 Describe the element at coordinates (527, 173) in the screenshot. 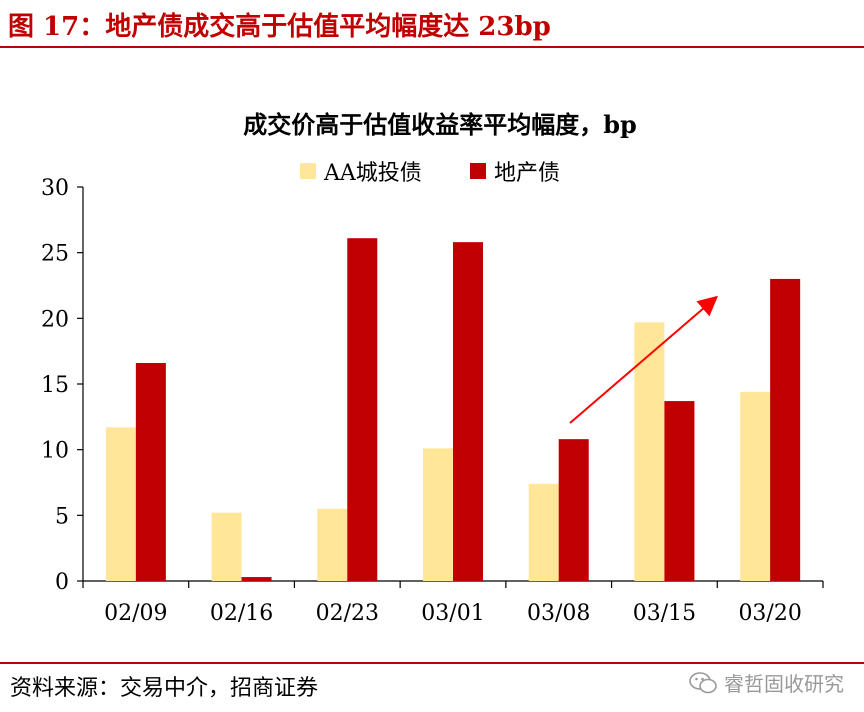

I see `legend-label: 地产债` at that location.